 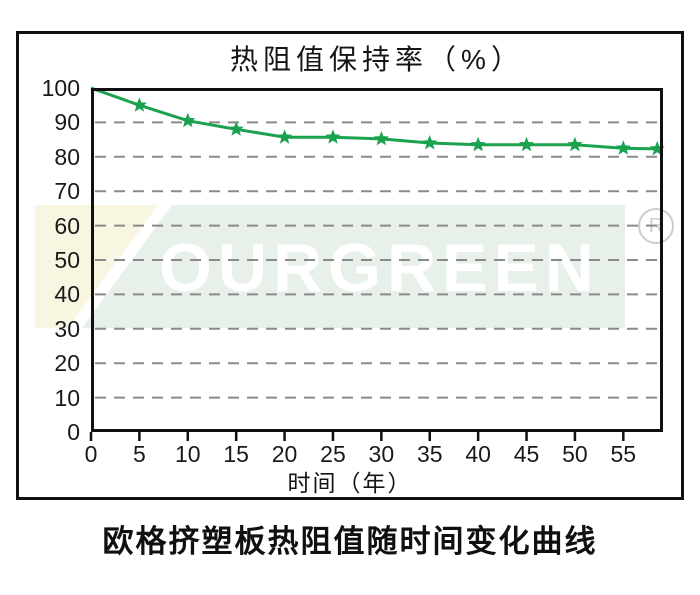 I want to click on y-tick-label: 0, so click(x=73, y=432).